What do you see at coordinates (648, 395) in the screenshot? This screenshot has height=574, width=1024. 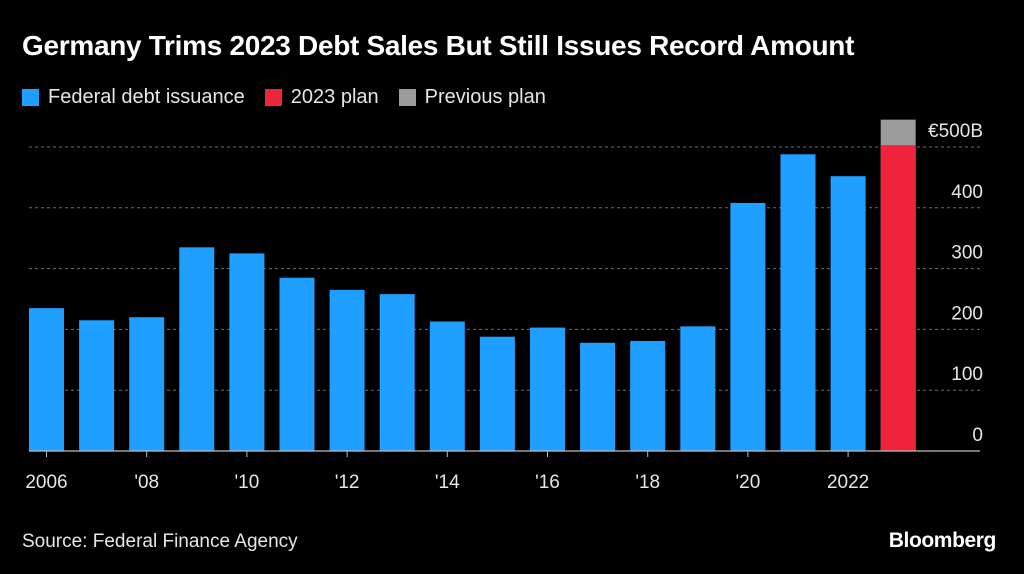 I see `bar-federal-debt-issuance-2018` at bounding box center [648, 395].